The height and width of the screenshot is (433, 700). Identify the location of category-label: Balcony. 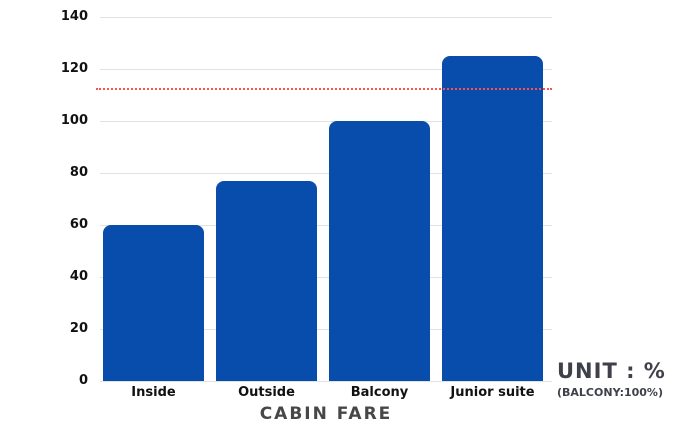
(379, 392).